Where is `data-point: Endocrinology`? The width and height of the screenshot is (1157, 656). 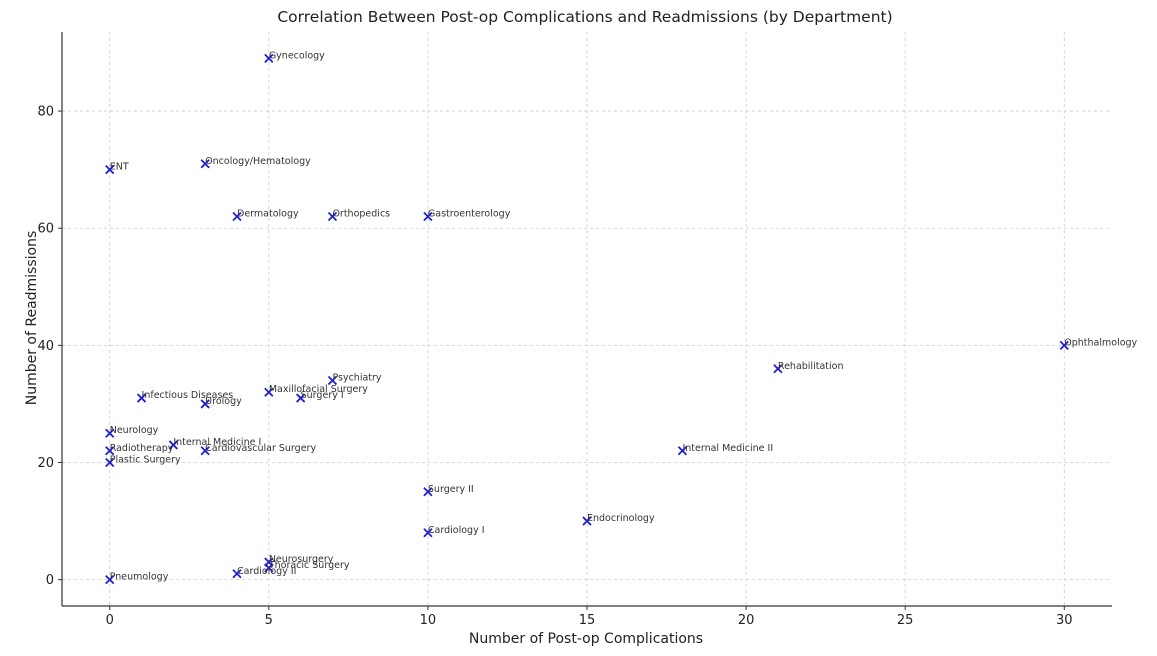
data-point: Endocrinology is located at coordinates (618, 519).